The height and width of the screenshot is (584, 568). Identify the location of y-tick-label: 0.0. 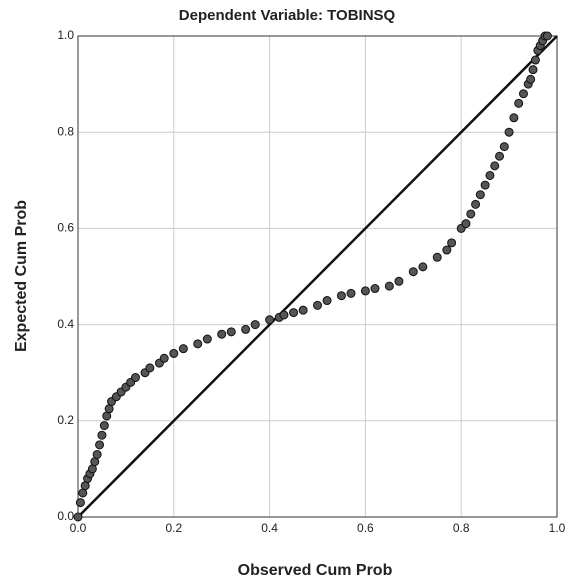
(65, 516).